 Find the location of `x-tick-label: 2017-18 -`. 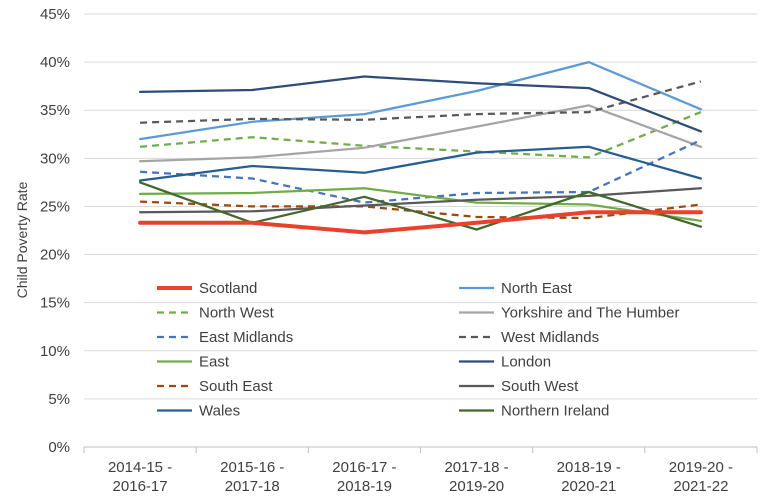

x-tick-label: 2017-18 - is located at coordinates (476, 467).